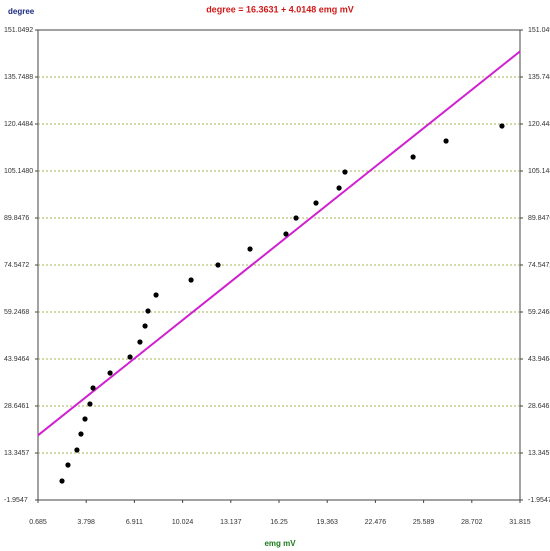 This screenshot has height=551, width=550. What do you see at coordinates (231, 522) in the screenshot?
I see `x-tick-label: 13.137` at bounding box center [231, 522].